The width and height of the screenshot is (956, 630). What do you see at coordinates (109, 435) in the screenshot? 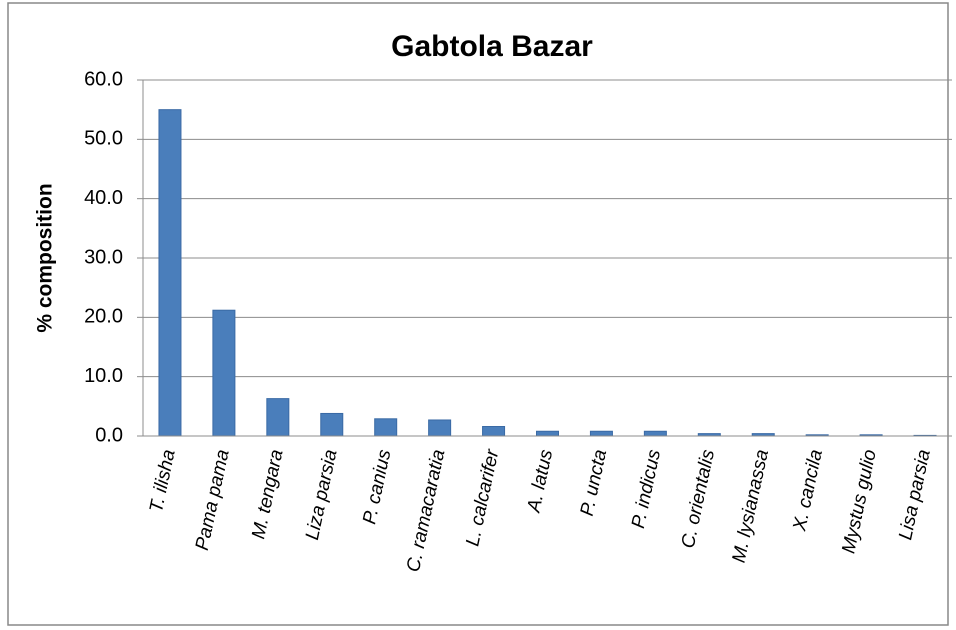
I see `y-tick-label: 0.0` at bounding box center [109, 435].